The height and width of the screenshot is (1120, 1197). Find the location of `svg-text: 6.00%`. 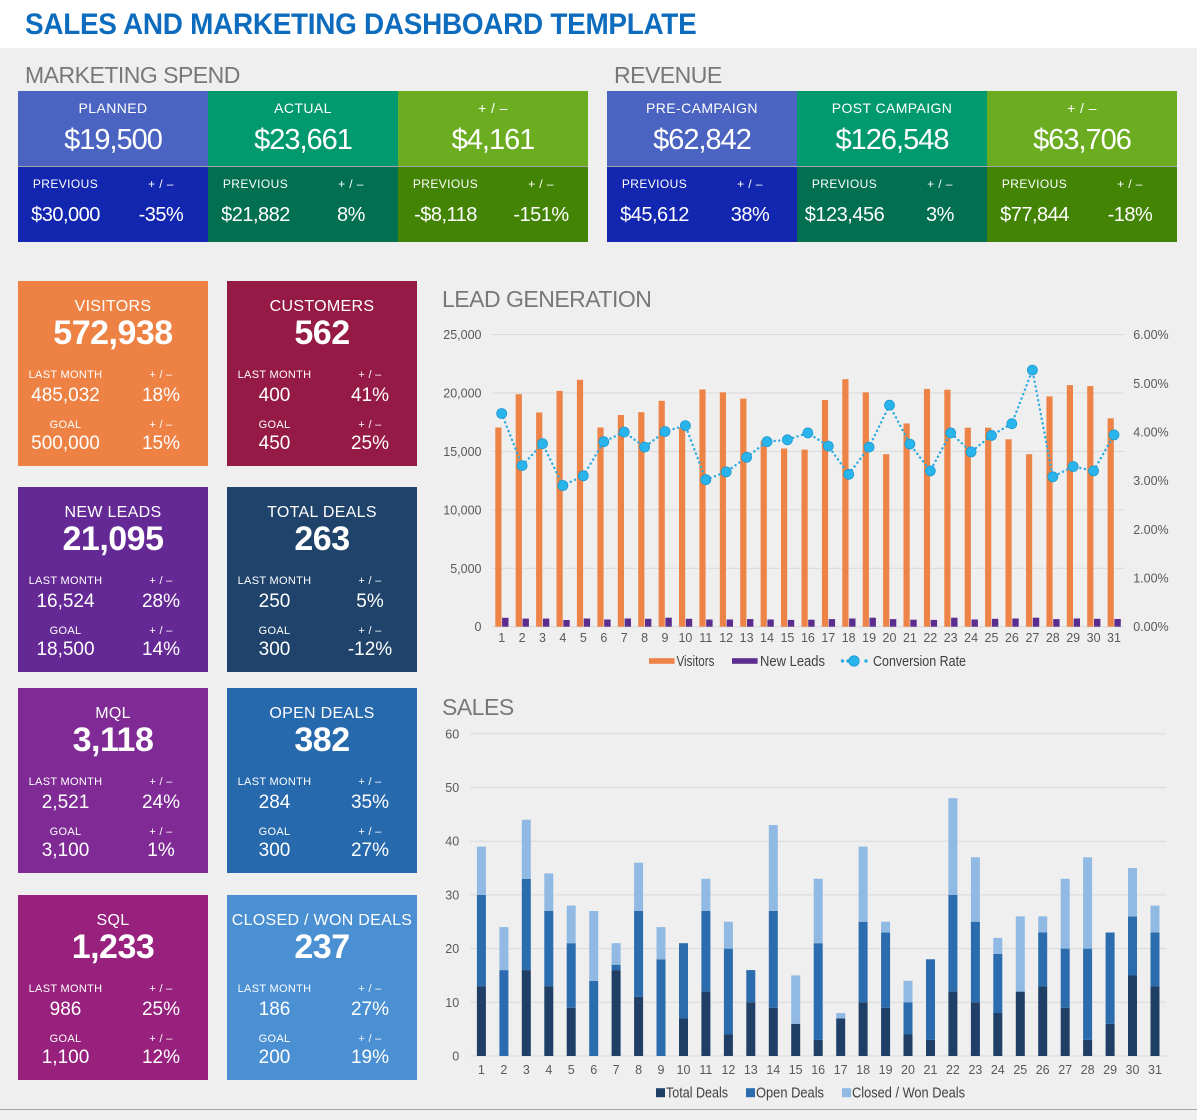

svg-text: 6.00% is located at coordinates (1150, 335).